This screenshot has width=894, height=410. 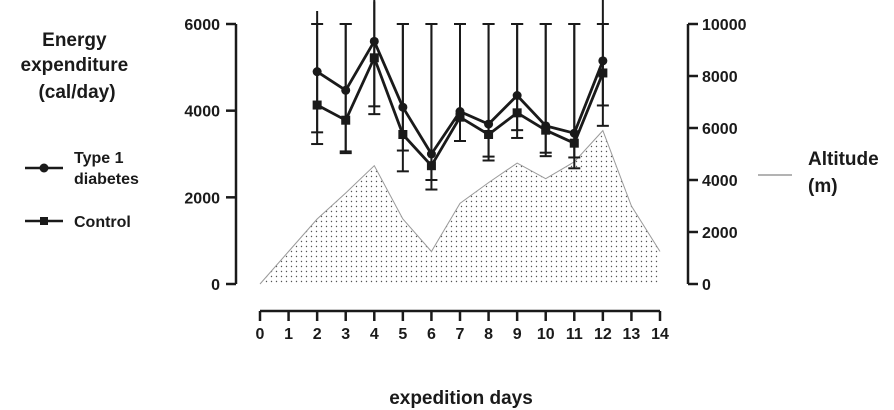 What do you see at coordinates (574, 334) in the screenshot?
I see `x-tick-label: 11` at bounding box center [574, 334].